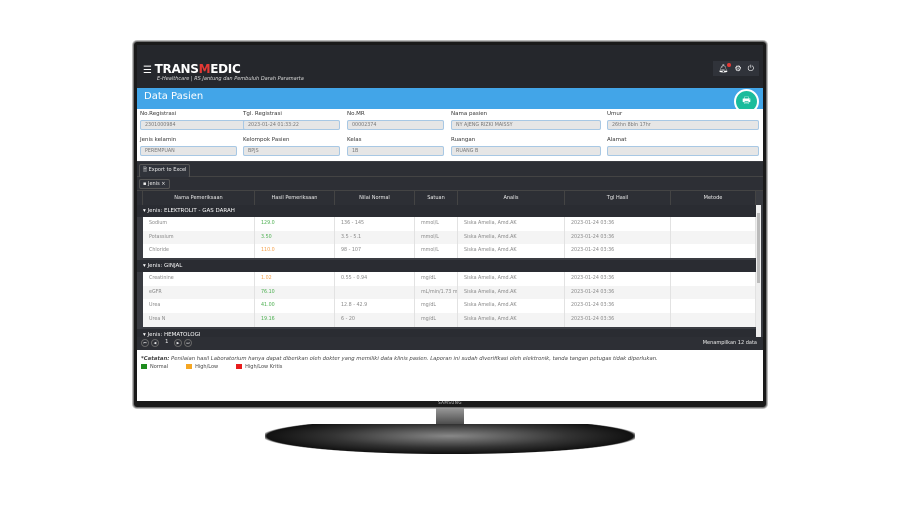 This screenshot has height=506, width=900. Describe the element at coordinates (375, 237) in the screenshot. I see `cell-normal: 3.5 - 5.1` at that location.